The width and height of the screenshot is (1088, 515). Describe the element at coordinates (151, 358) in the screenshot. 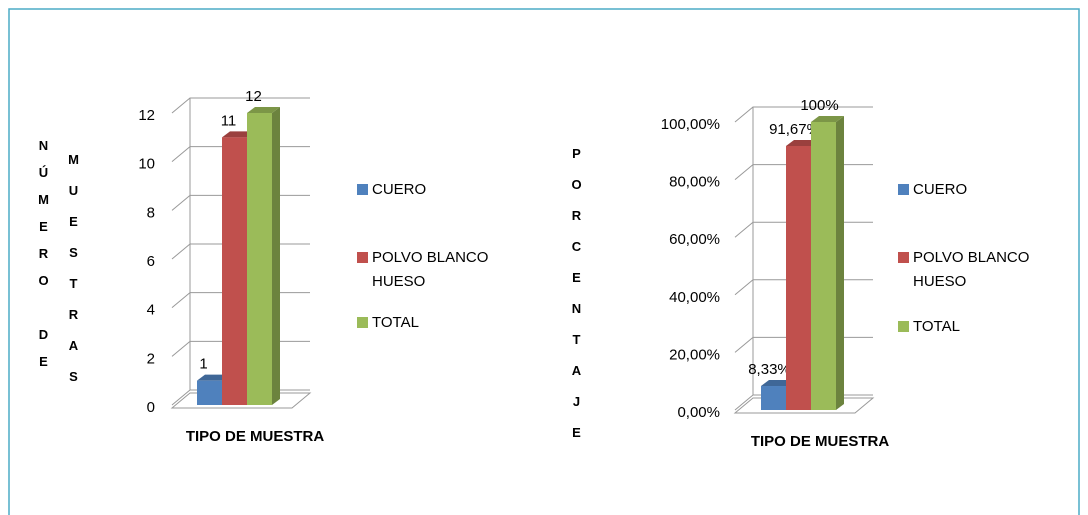

I see `y-tick-label: 2` at that location.